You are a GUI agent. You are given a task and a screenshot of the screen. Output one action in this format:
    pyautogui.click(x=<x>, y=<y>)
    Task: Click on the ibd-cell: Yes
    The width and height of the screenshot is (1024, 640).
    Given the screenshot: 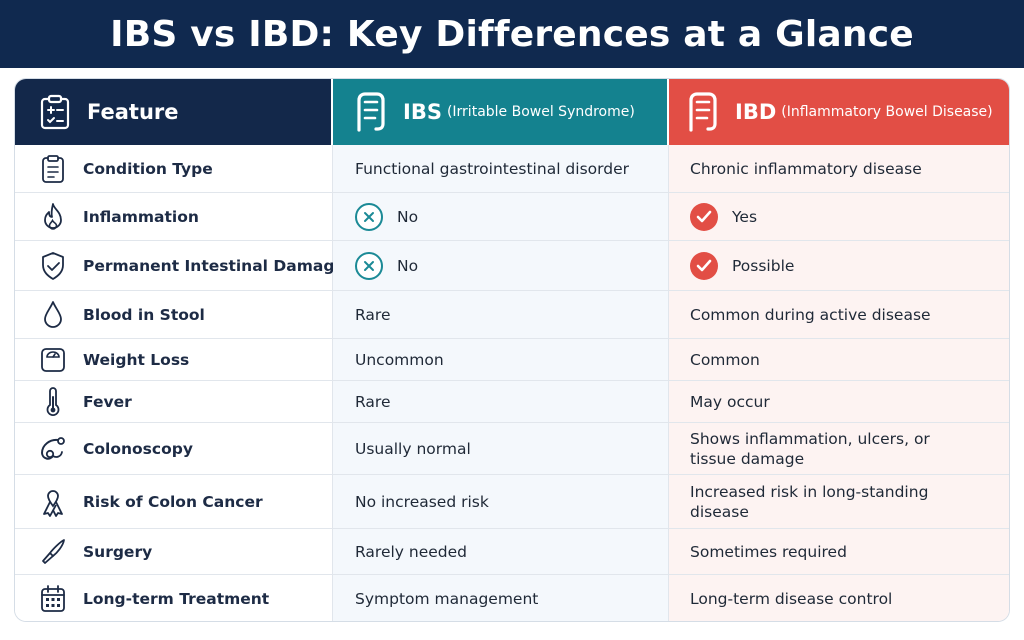 What is the action you would take?
    pyautogui.click(x=839, y=217)
    